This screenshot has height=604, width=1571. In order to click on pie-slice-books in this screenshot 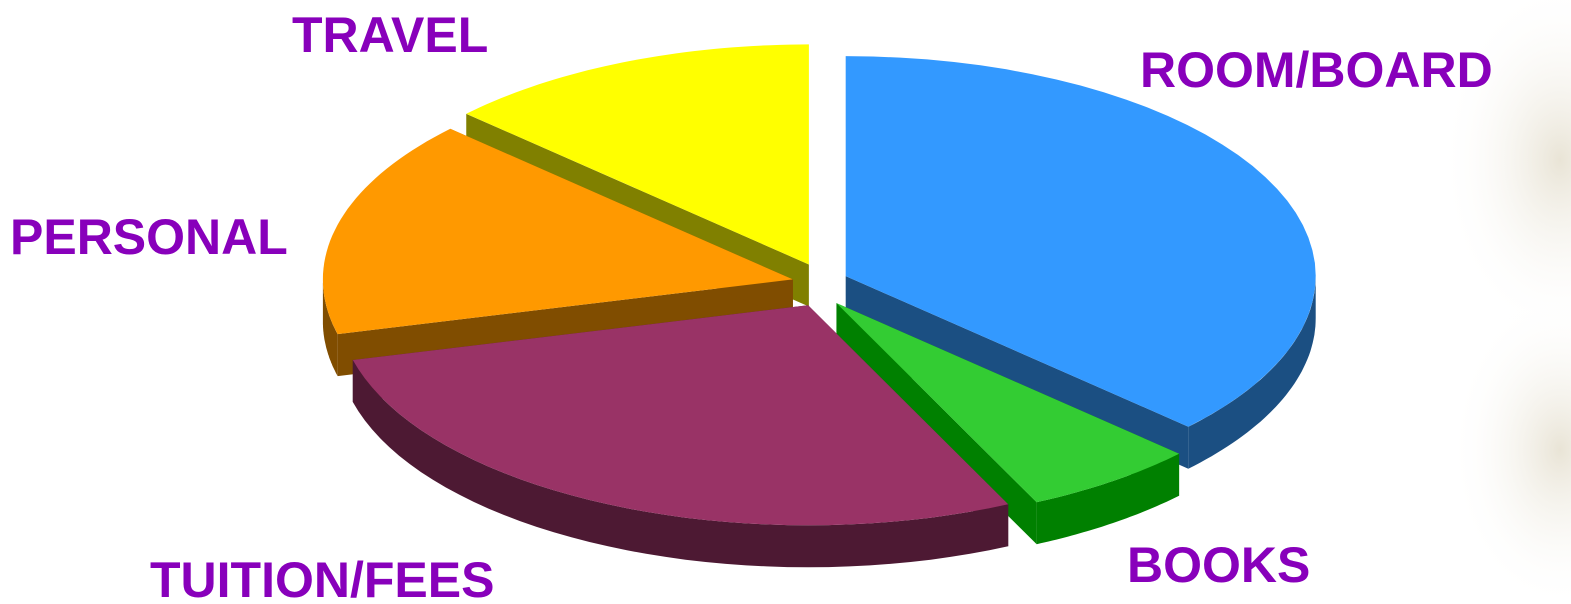, I will do `click(1008, 424)`.